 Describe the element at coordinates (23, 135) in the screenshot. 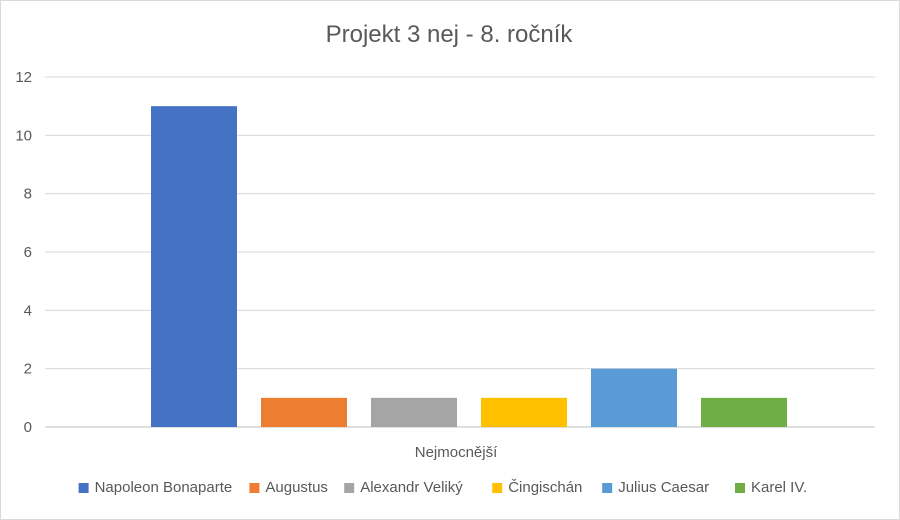

I see `y-tick-label: 10` at that location.